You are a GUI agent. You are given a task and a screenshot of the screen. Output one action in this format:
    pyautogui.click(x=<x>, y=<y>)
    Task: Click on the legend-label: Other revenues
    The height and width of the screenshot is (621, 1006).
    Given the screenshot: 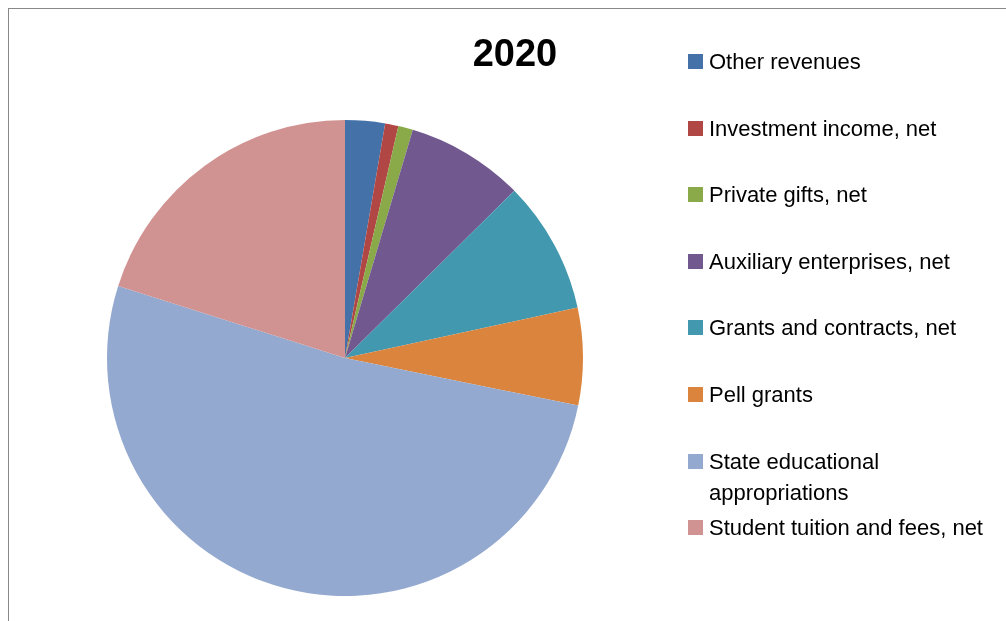 What is the action you would take?
    pyautogui.click(x=785, y=62)
    